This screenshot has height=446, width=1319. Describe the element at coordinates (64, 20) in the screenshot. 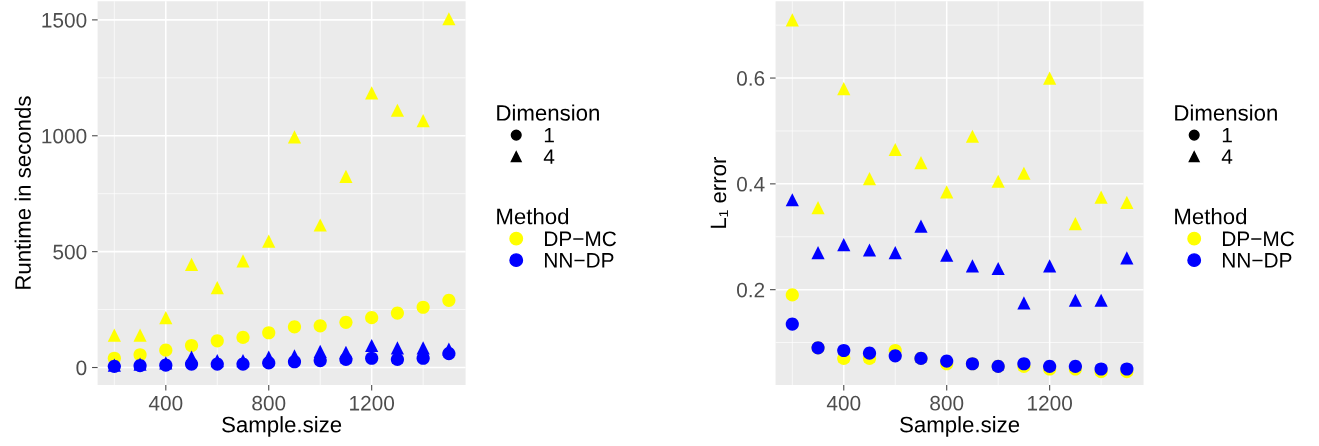

I see `y-tick-label: 1500` at that location.